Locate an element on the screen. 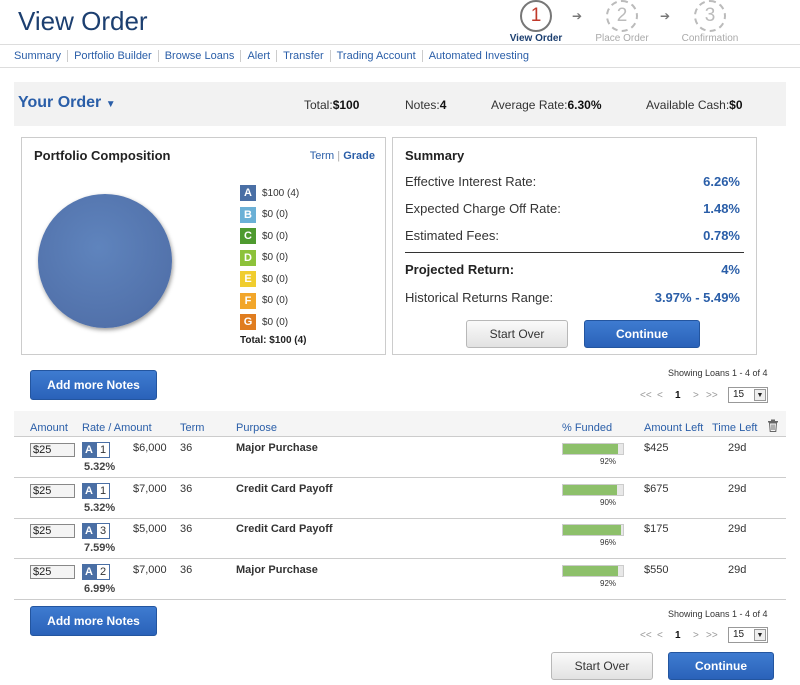  notes-value: 4 is located at coordinates (443, 105).